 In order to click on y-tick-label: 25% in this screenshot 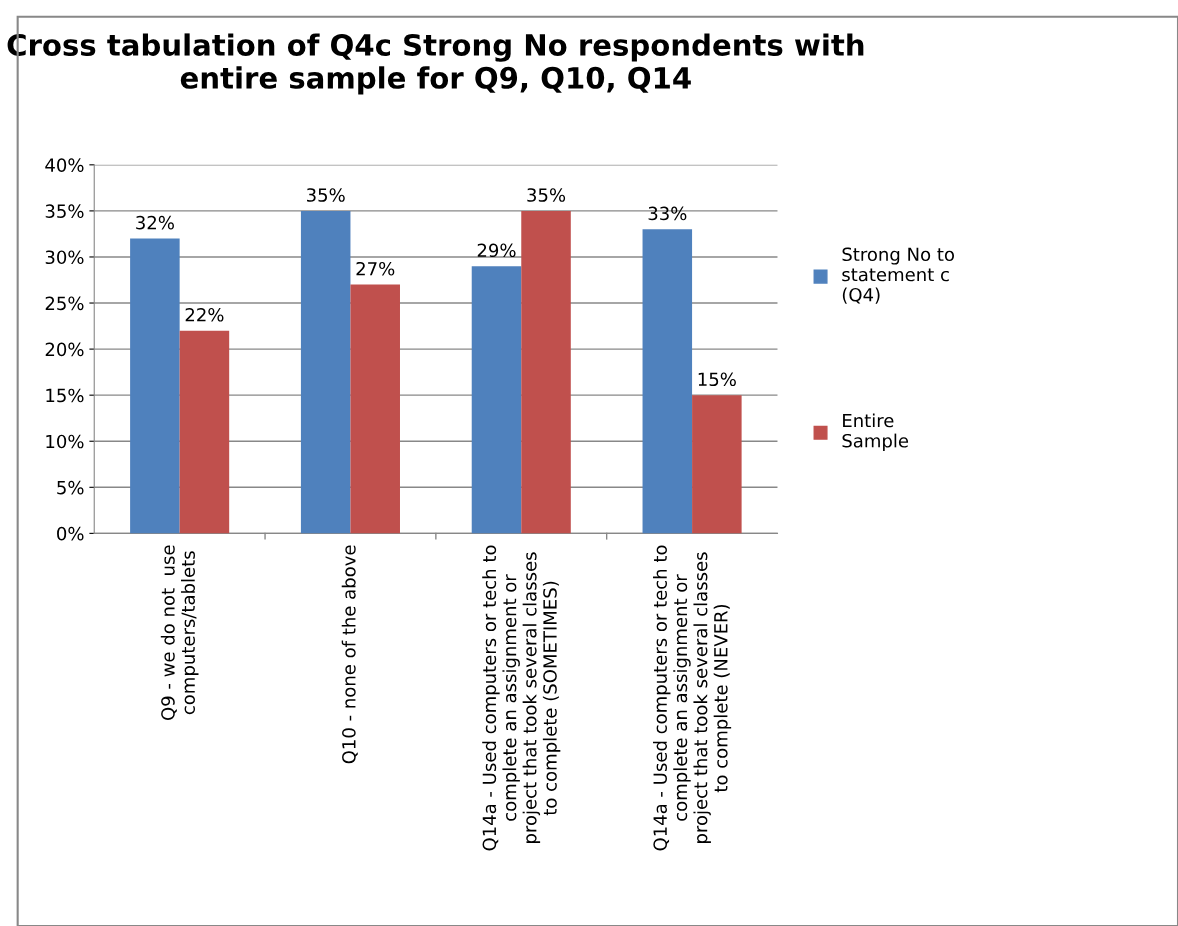, I will do `click(64, 303)`.